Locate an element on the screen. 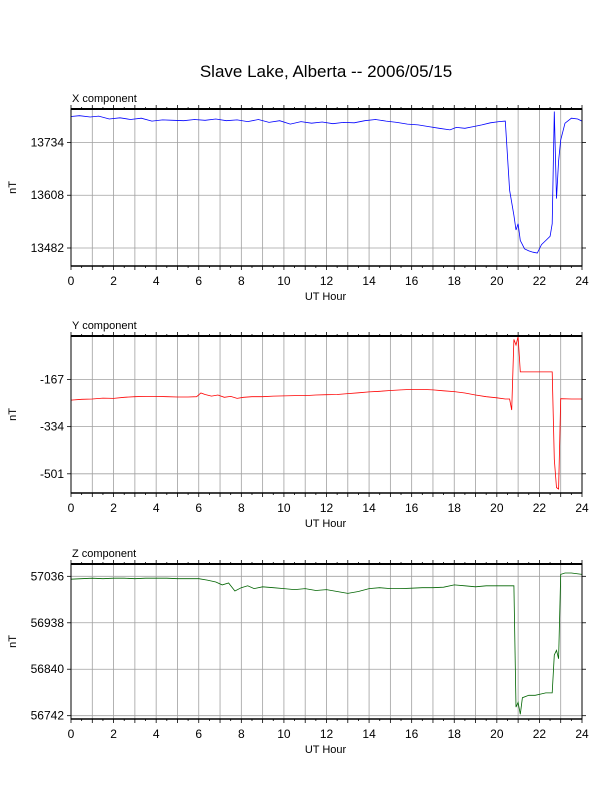 The image size is (612, 792). y-tick-label: 56840 is located at coordinates (48, 669).